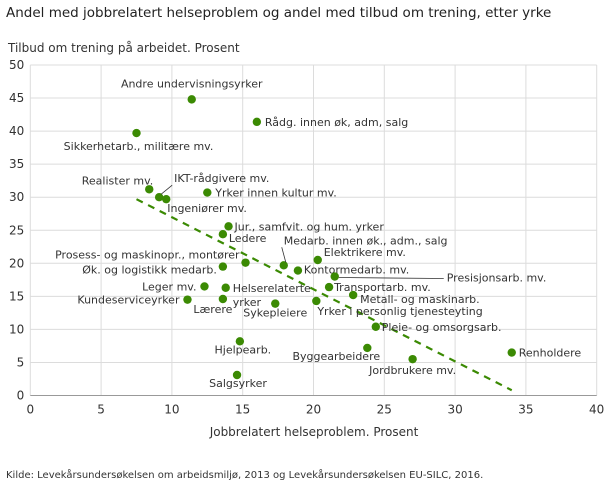 This screenshot has width=610, height=488. What do you see at coordinates (149, 270) in the screenshot?
I see `point-label: Øk. og logistikk medarb.` at bounding box center [149, 270].